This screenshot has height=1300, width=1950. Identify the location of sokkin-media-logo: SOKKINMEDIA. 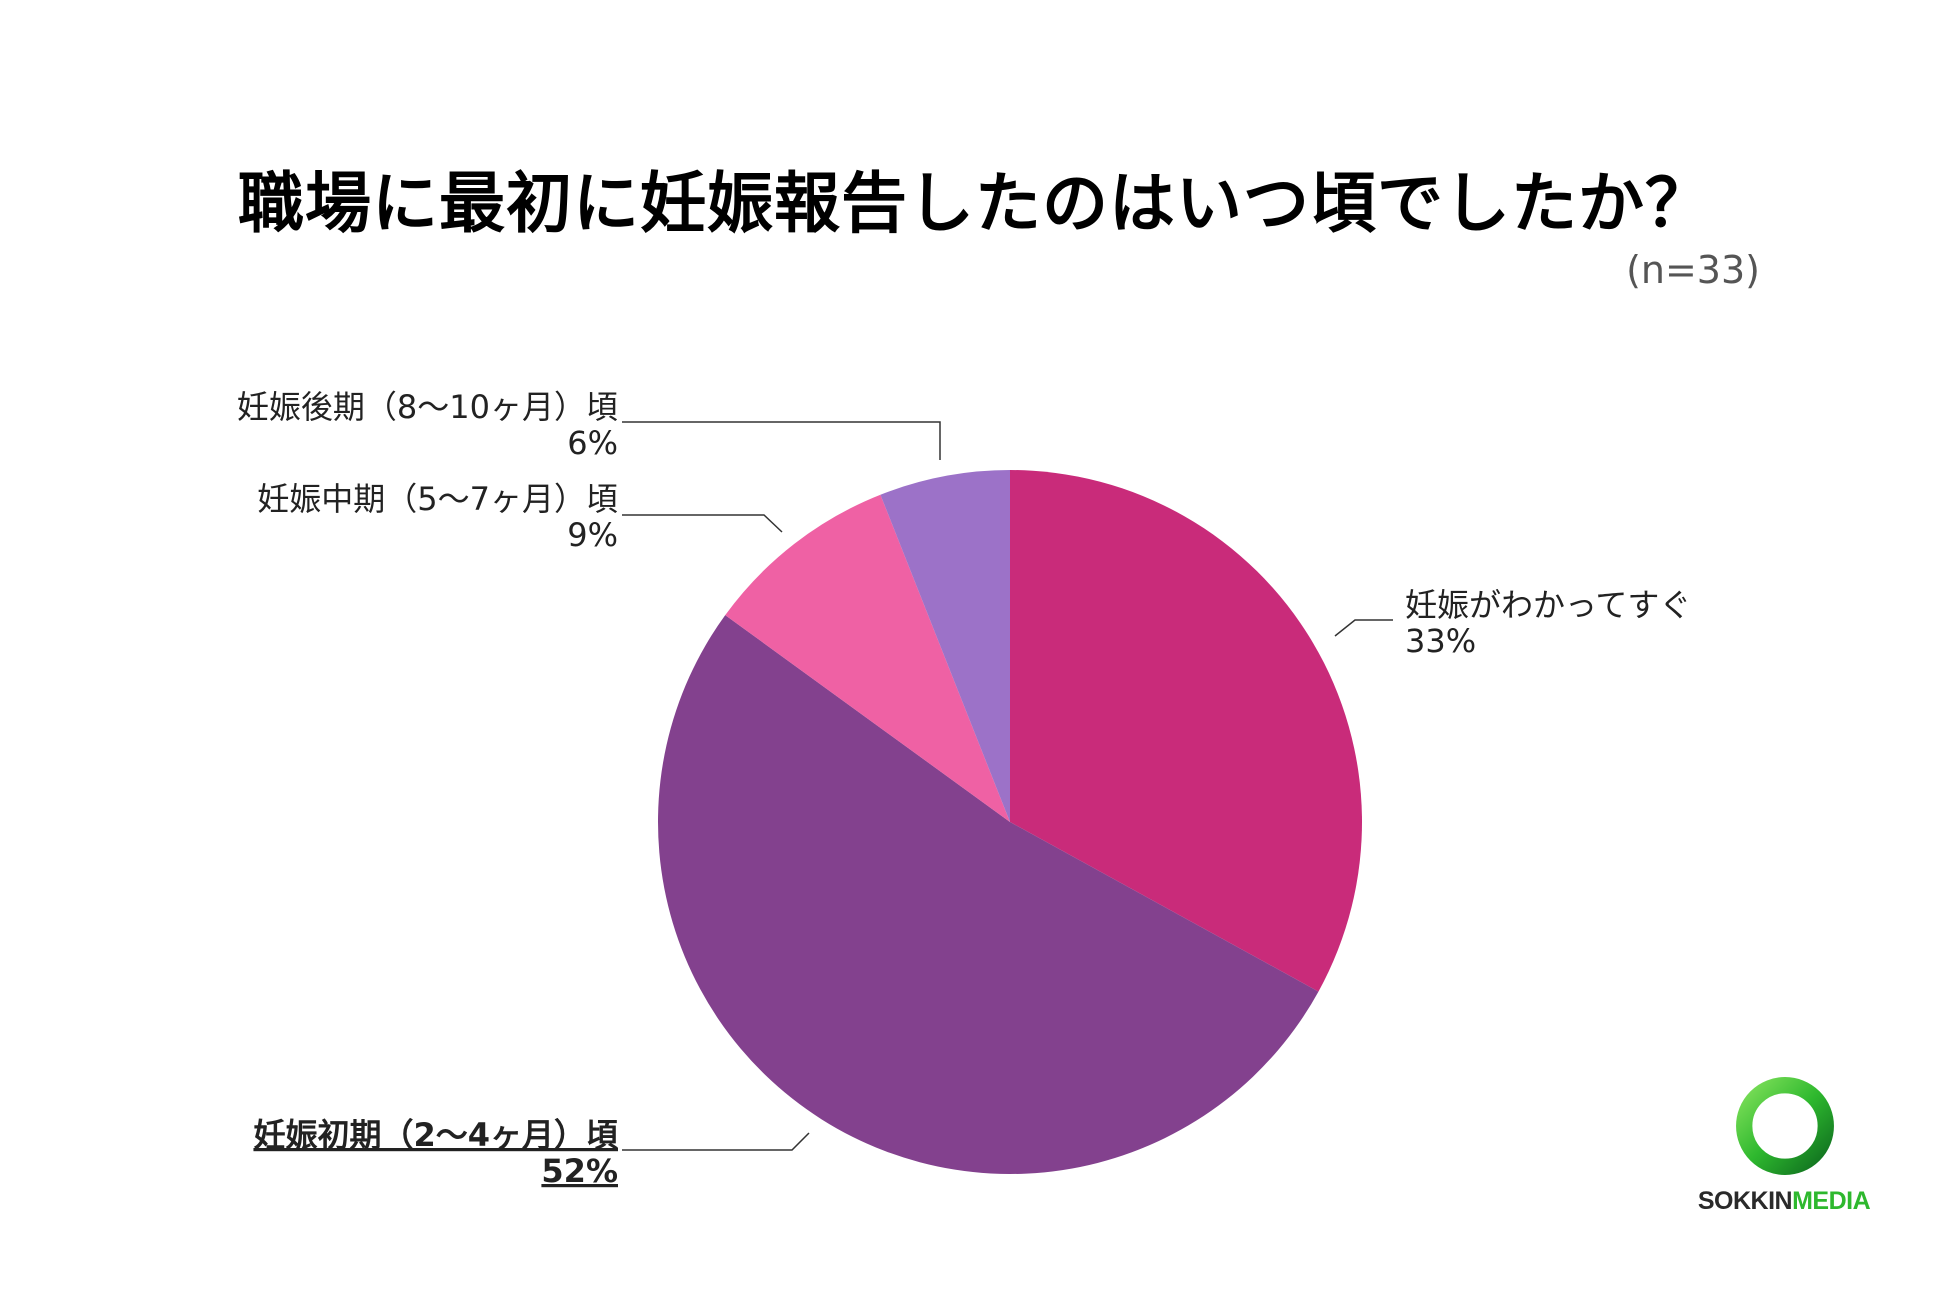
(1784, 1155).